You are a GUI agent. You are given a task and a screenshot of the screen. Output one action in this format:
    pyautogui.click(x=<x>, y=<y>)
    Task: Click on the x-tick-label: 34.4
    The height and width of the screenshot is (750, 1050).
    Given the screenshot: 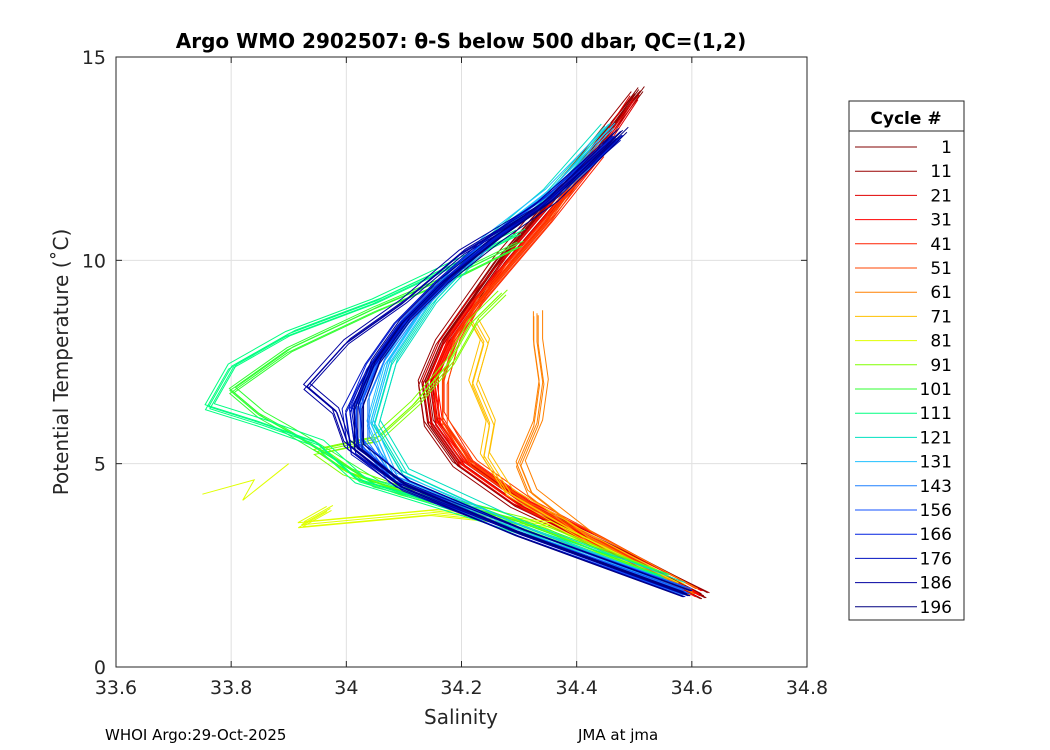 What is the action you would take?
    pyautogui.click(x=577, y=688)
    